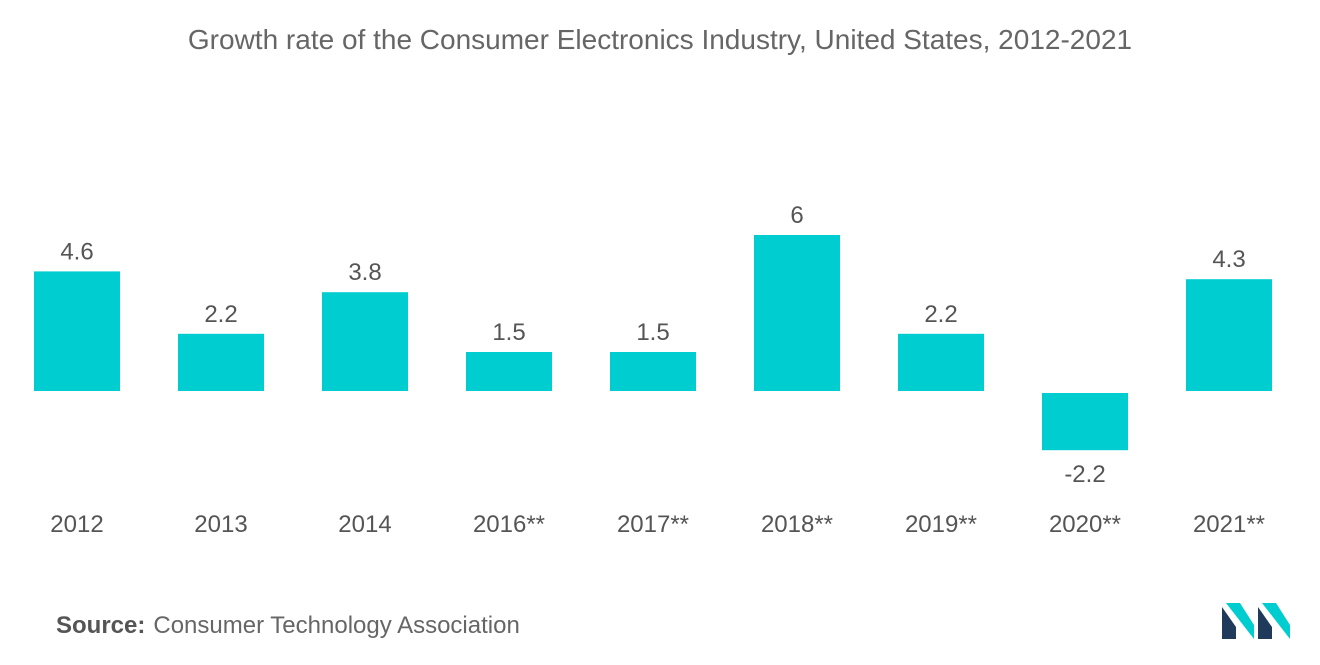  Describe the element at coordinates (1085, 422) in the screenshot. I see `bar-2020**` at that location.